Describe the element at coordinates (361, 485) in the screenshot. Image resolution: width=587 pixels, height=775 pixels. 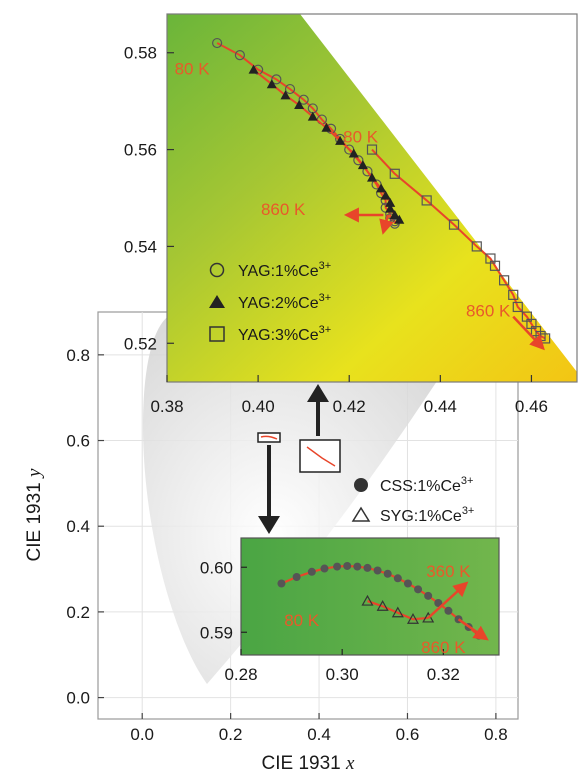
I see `legend-css-marker` at that location.